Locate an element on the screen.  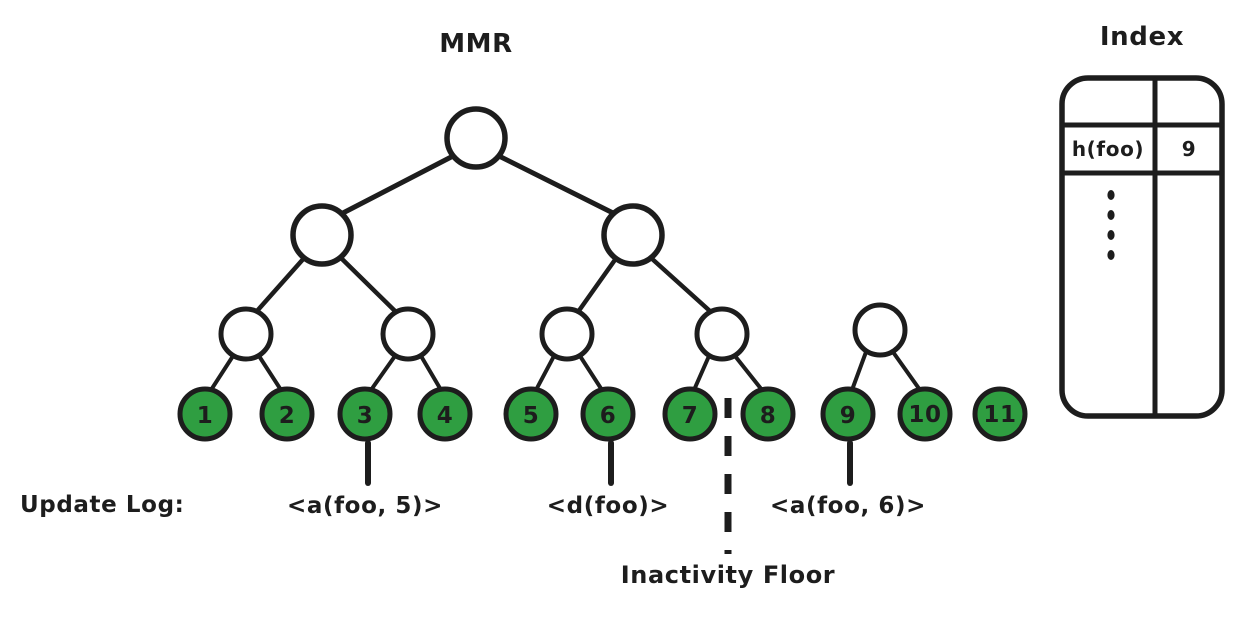
edge-n2-l is located at coordinates (383, 373).